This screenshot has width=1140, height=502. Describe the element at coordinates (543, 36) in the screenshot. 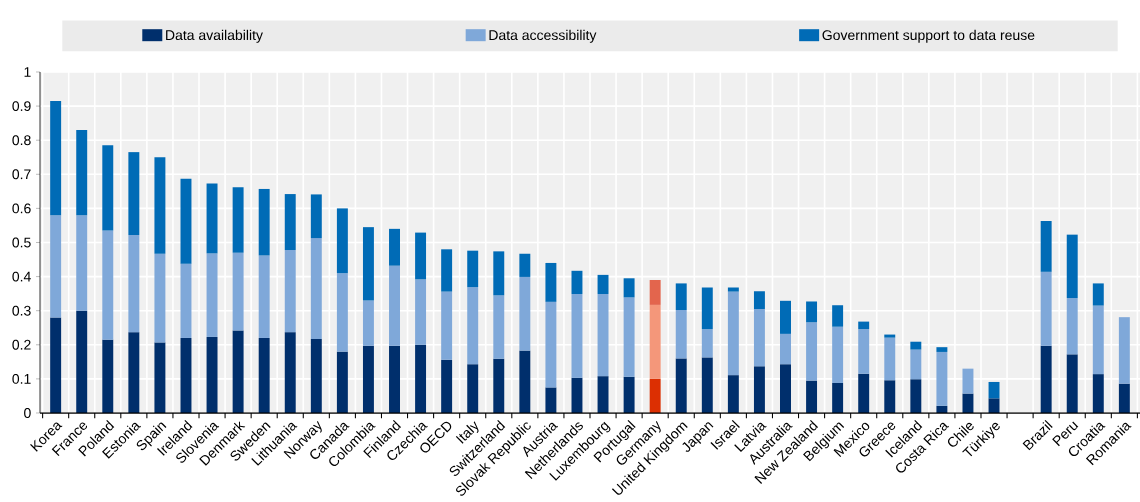

I see `legend-label: Data accessibility` at that location.